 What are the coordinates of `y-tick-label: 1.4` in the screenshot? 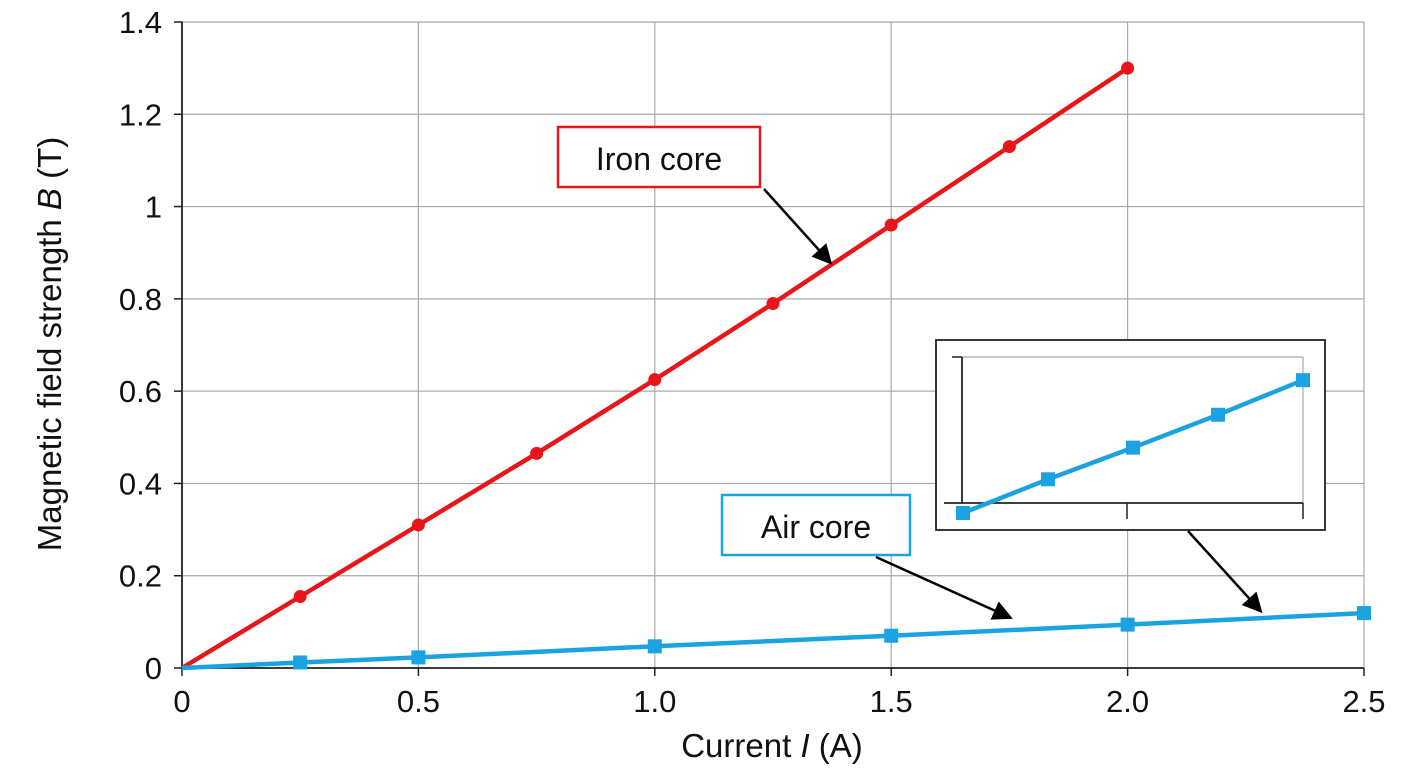 It's located at (140, 22).